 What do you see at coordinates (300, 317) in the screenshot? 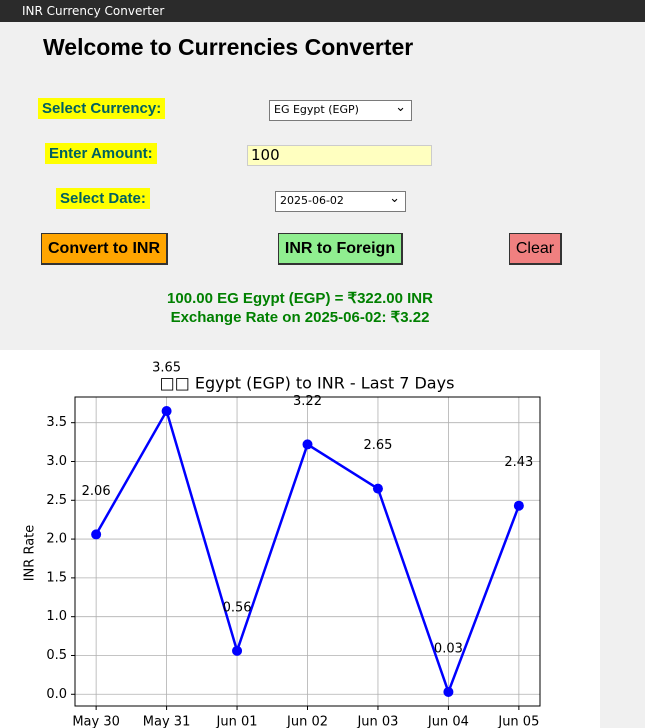
I see `rate-text: Exchange Rate on 2025-06-02: ₹3.22` at bounding box center [300, 317].